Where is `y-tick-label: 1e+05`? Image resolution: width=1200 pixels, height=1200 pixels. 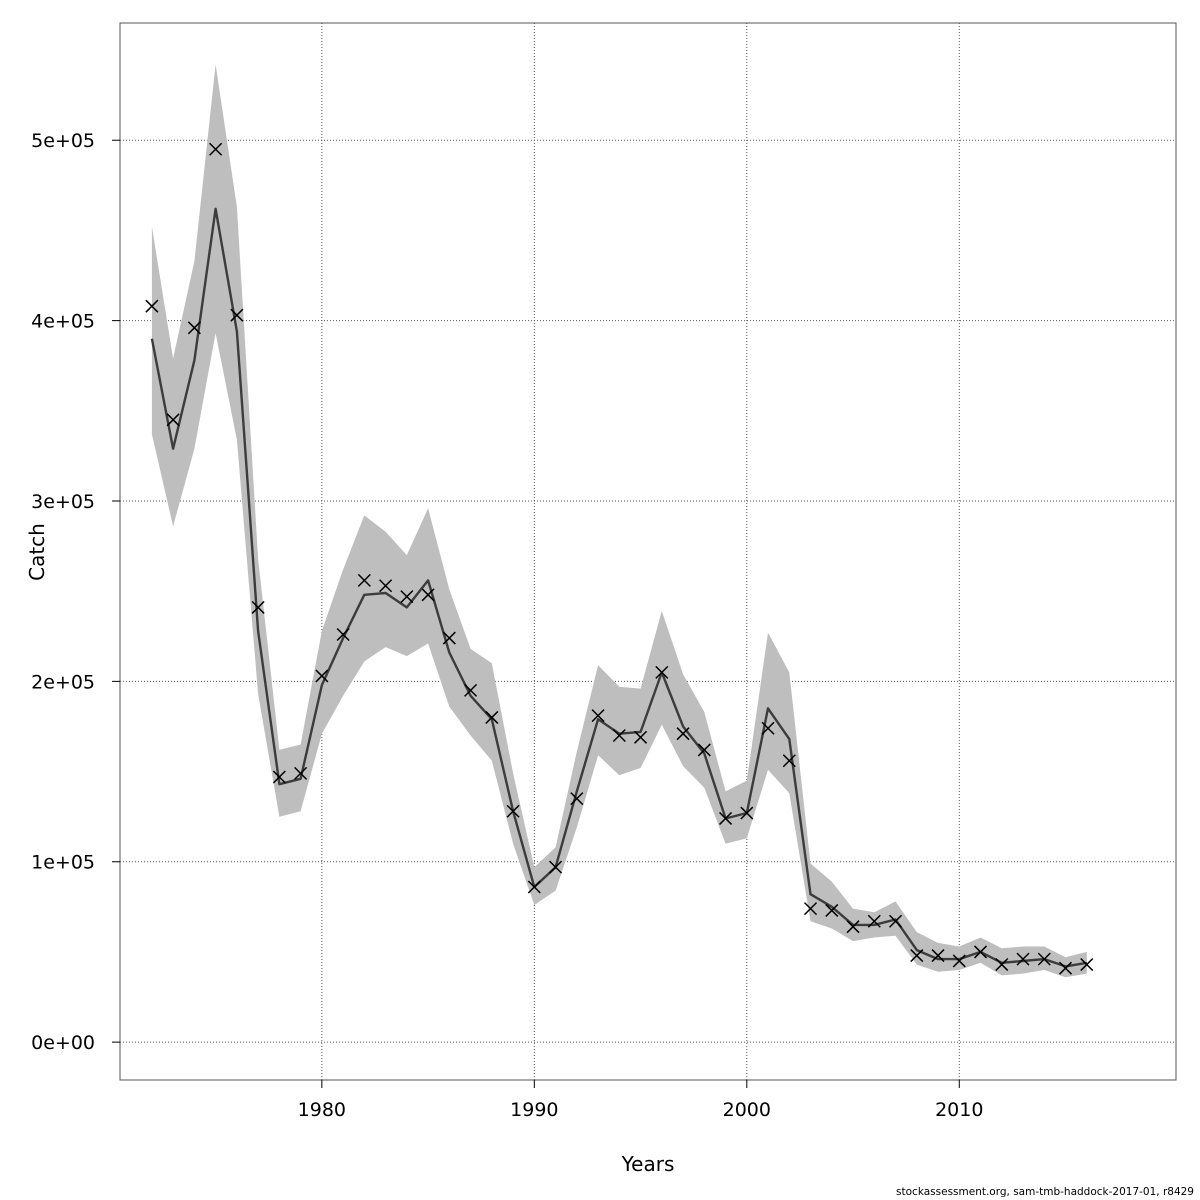
y-tick-label: 1e+05 is located at coordinates (63, 863).